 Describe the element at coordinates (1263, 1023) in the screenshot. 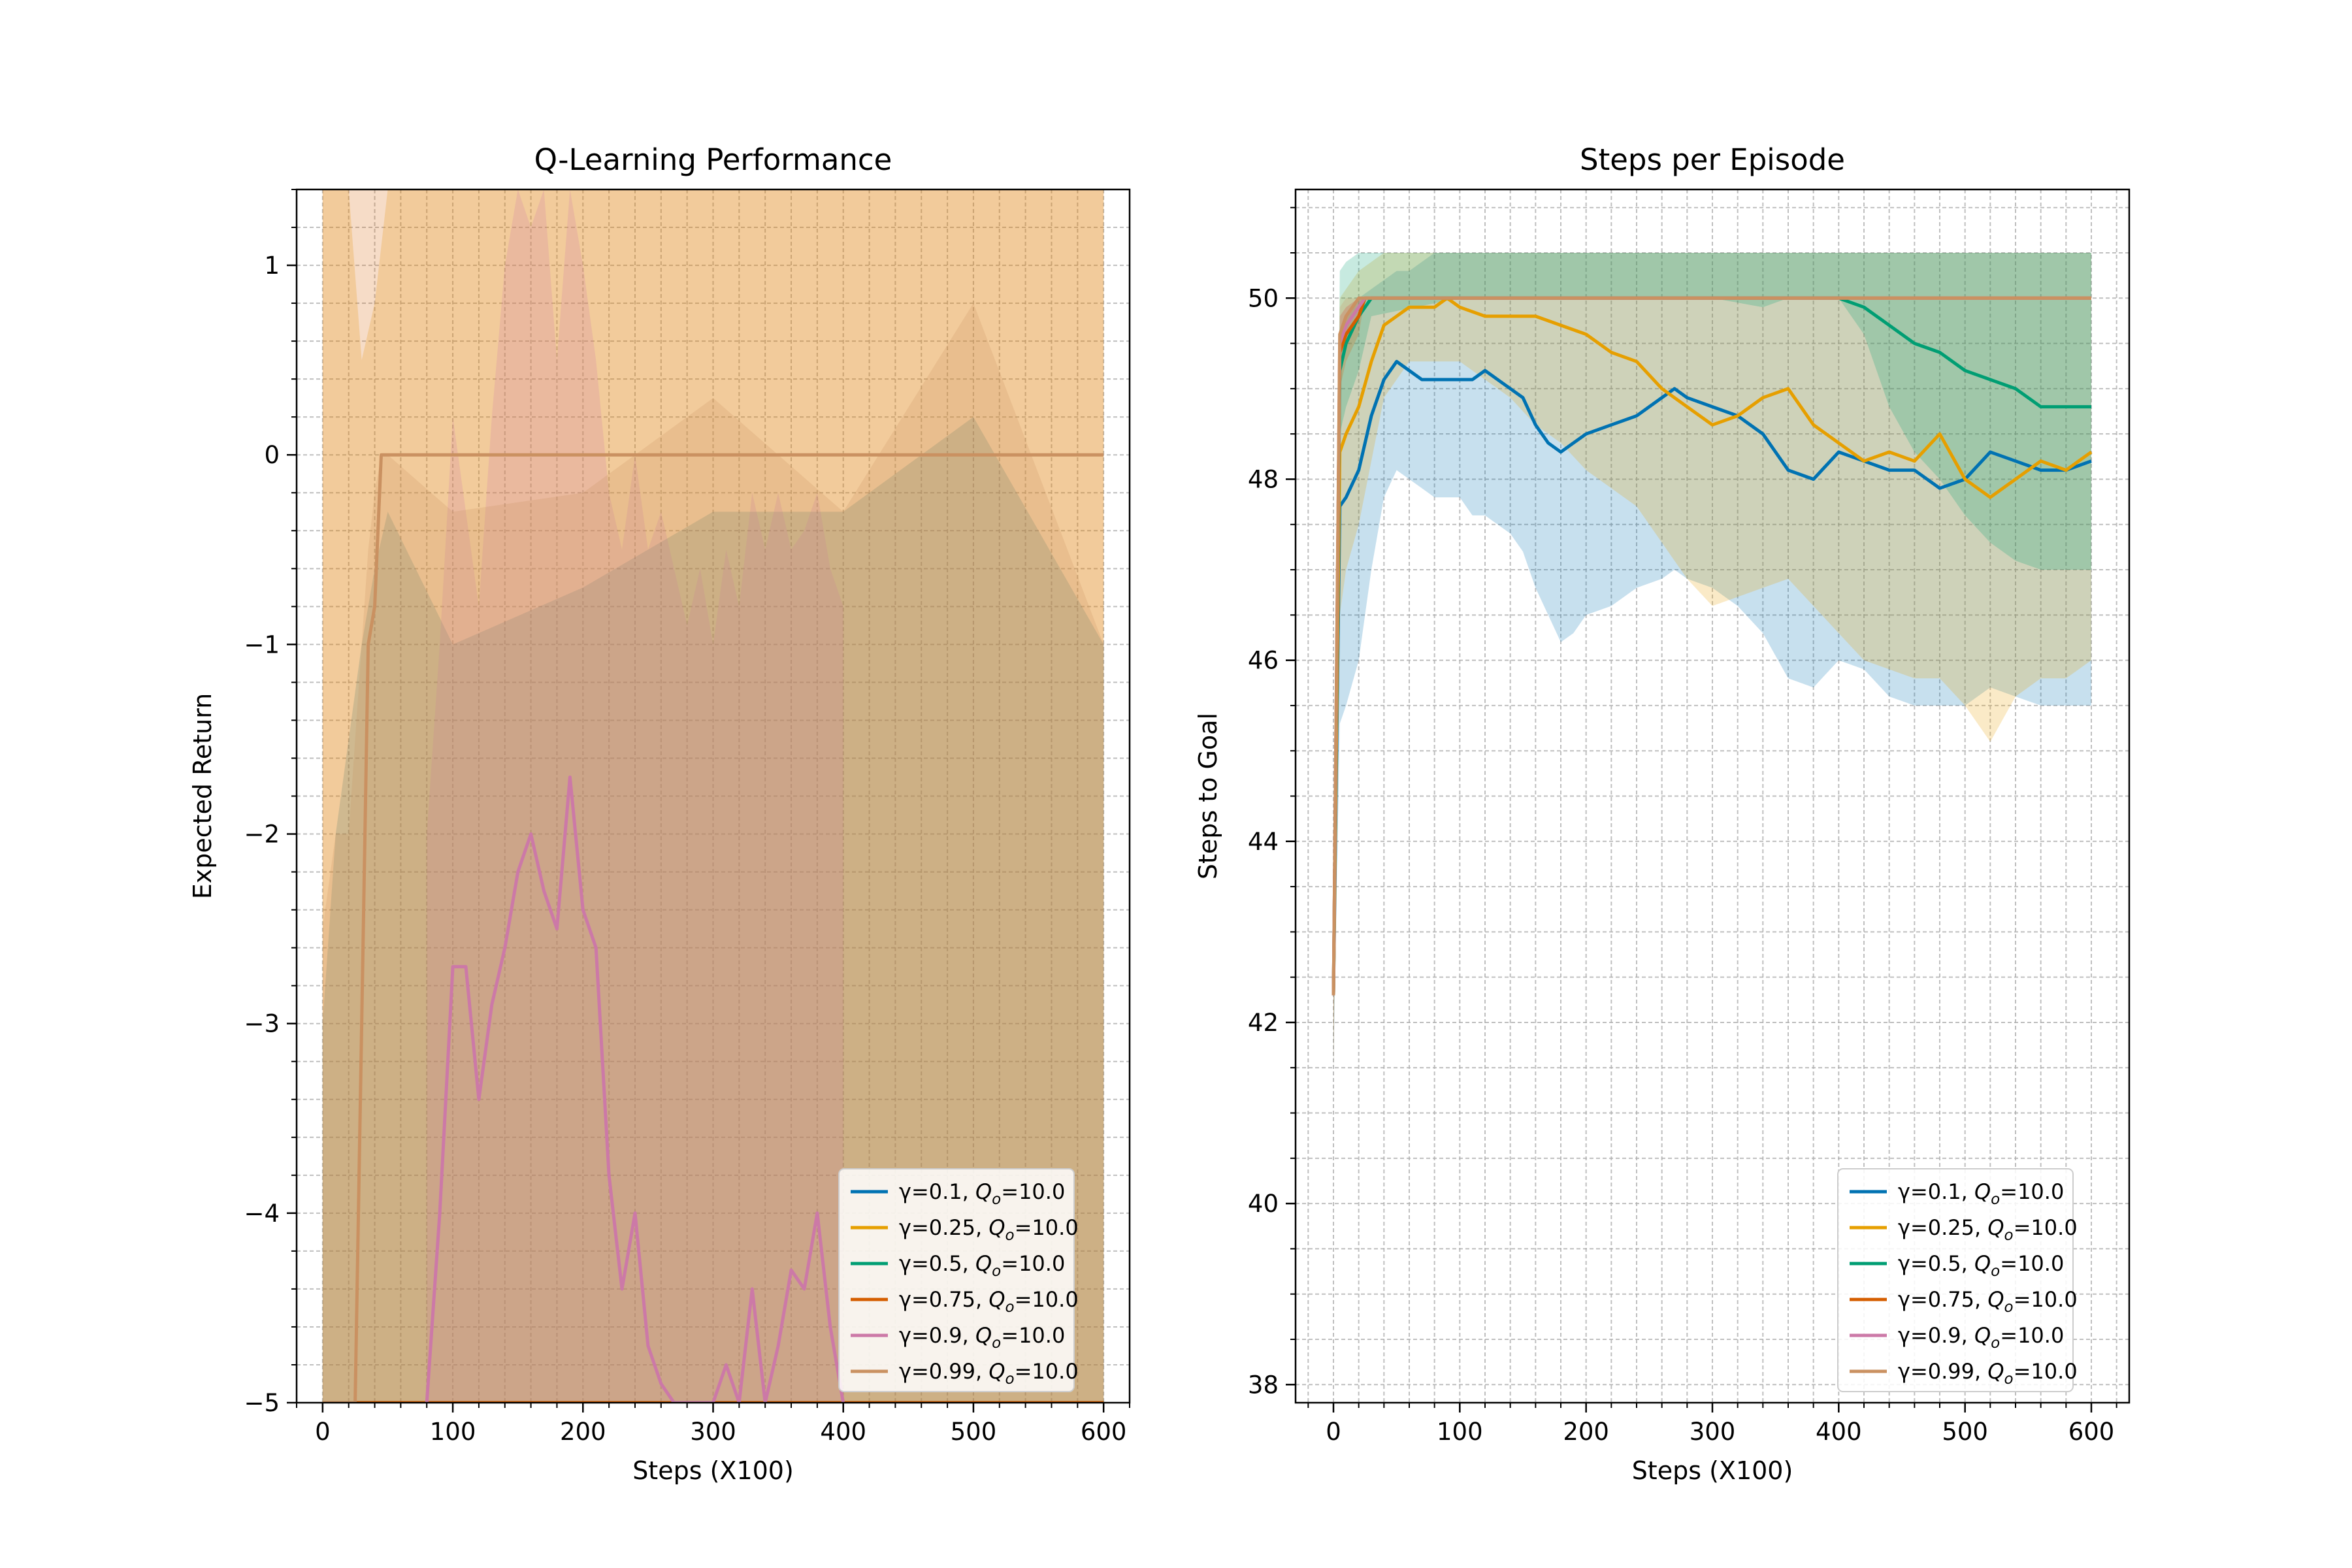

I see `y-tick-label: 42` at that location.